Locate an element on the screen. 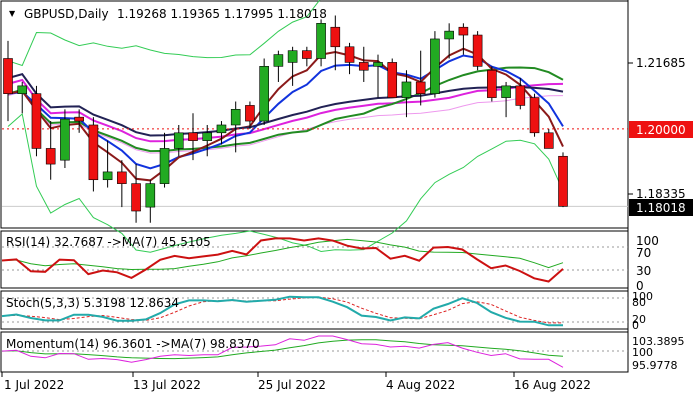 Image resolution: width=700 pixels, height=400 pixels. bollinger-upper-line is located at coordinates (164, 33).